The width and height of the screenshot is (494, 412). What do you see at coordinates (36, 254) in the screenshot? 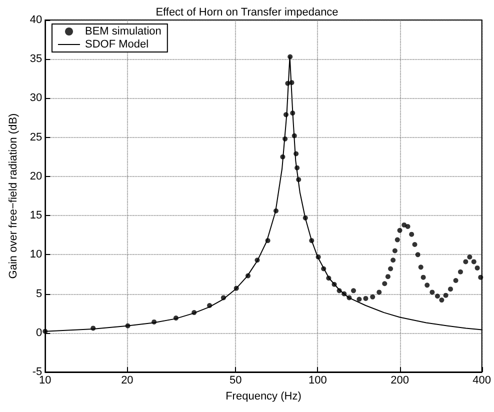
I see `y-tick-label: 10` at bounding box center [36, 254].